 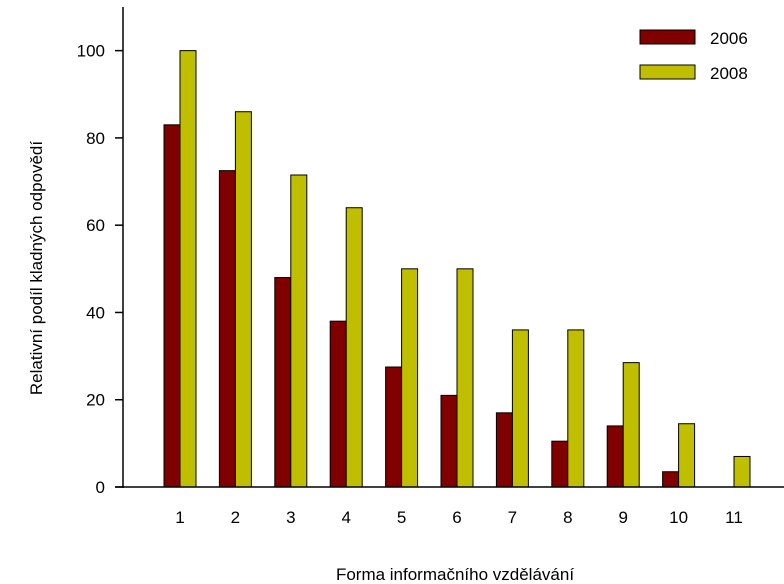 What do you see at coordinates (512, 517) in the screenshot?
I see `x-tick-label-7: 7` at bounding box center [512, 517].